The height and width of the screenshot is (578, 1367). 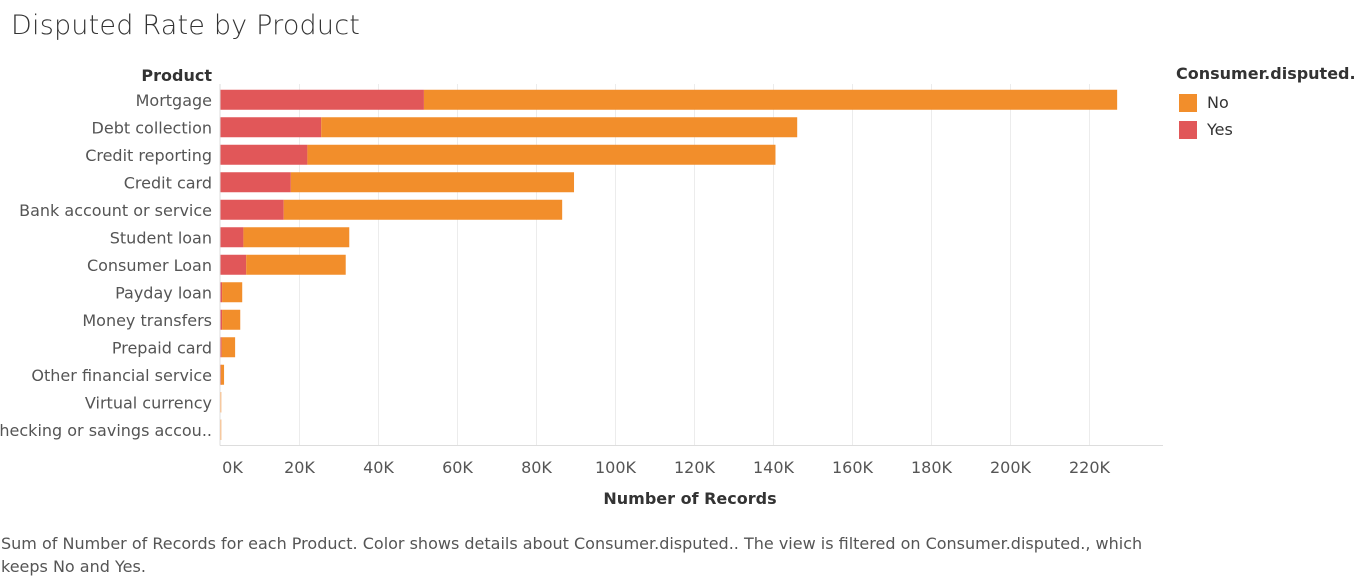 I want to click on x-tick-label-4: 80K, so click(x=536, y=467).